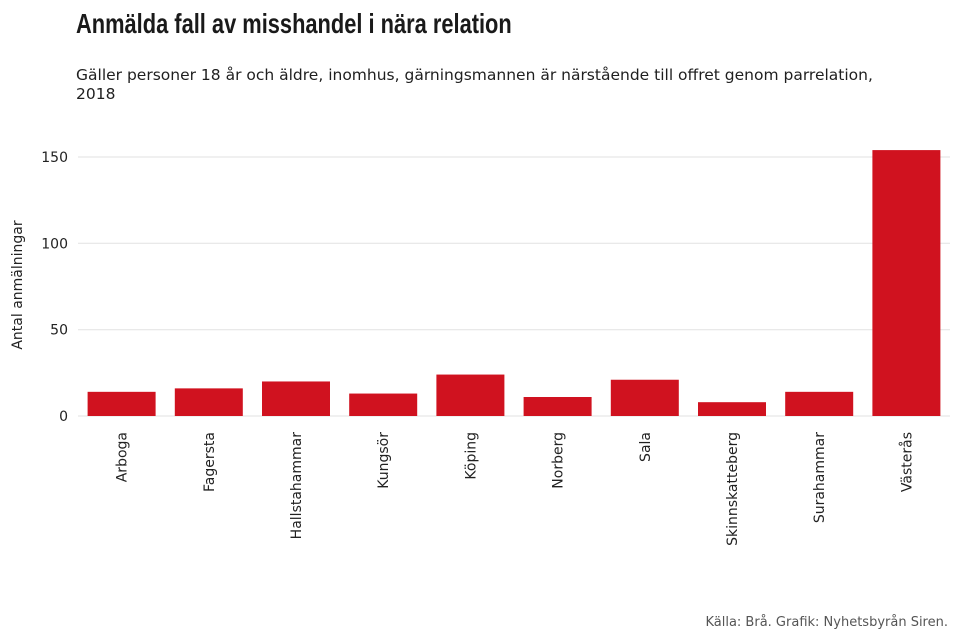 Image resolution: width=960 pixels, height=640 pixels. I want to click on x-tick-label: Arboga, so click(123, 457).